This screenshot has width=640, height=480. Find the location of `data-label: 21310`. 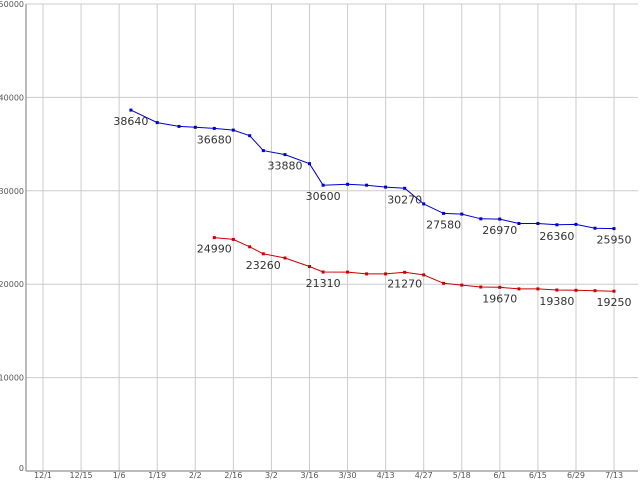

data-label: 21310 is located at coordinates (323, 283).